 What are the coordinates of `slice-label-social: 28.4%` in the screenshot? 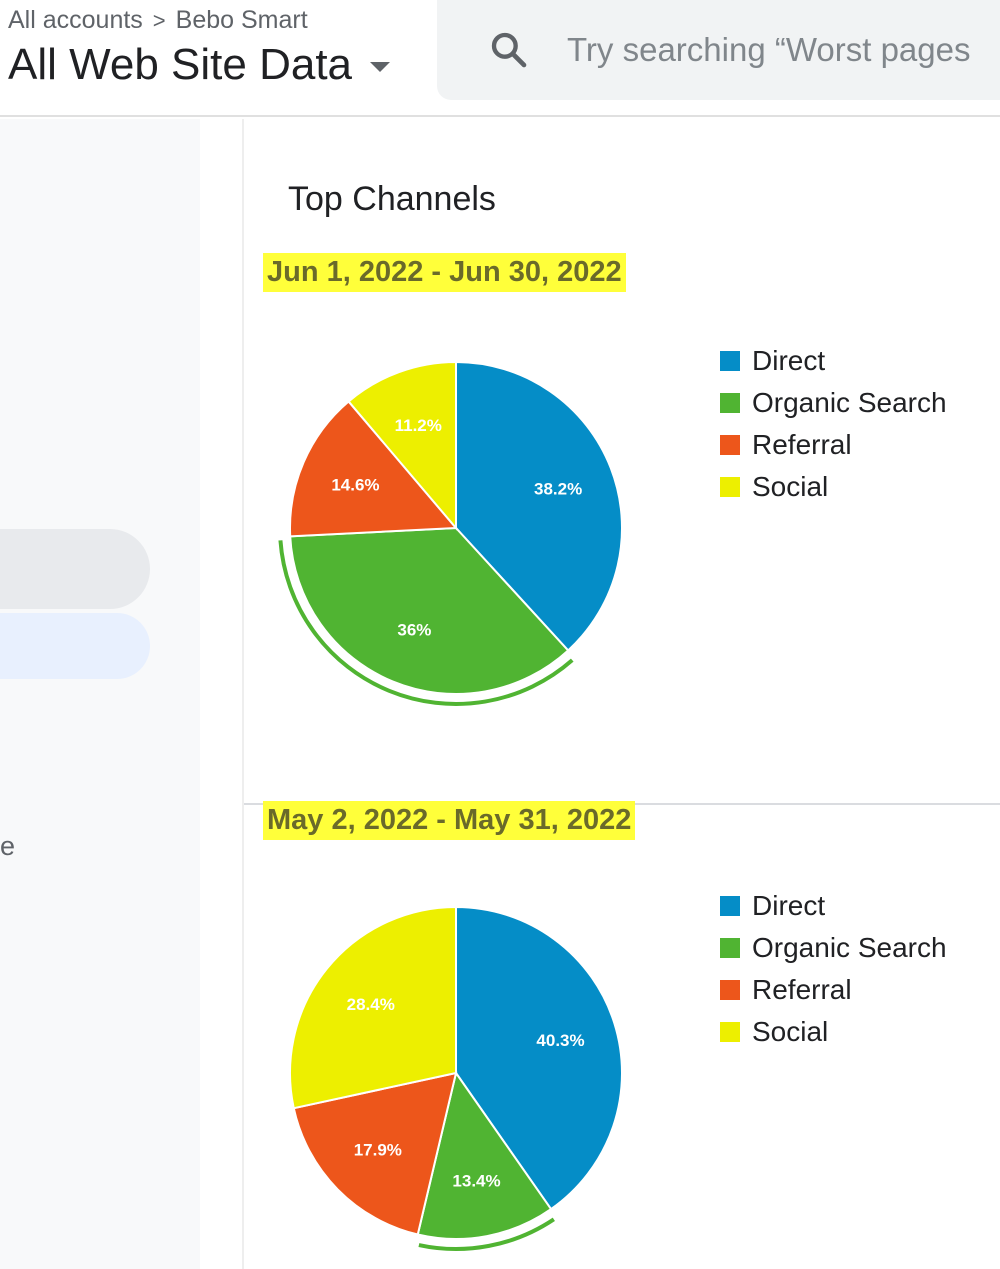 It's located at (371, 1004).